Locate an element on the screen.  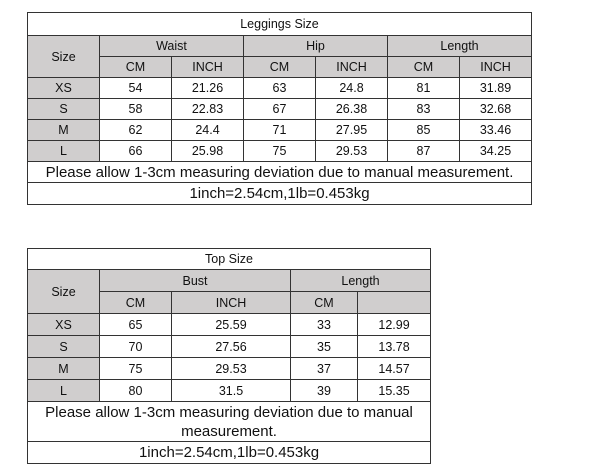
table-row: L 80 31.5 39 15.35 is located at coordinates (229, 390).